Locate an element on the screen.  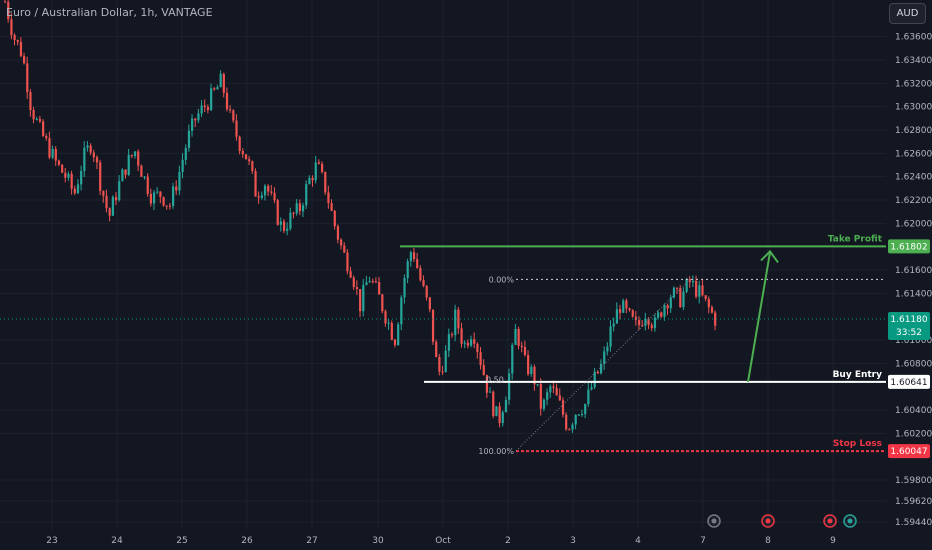
y-tick-label: 1.60800 is located at coordinates (913, 364).